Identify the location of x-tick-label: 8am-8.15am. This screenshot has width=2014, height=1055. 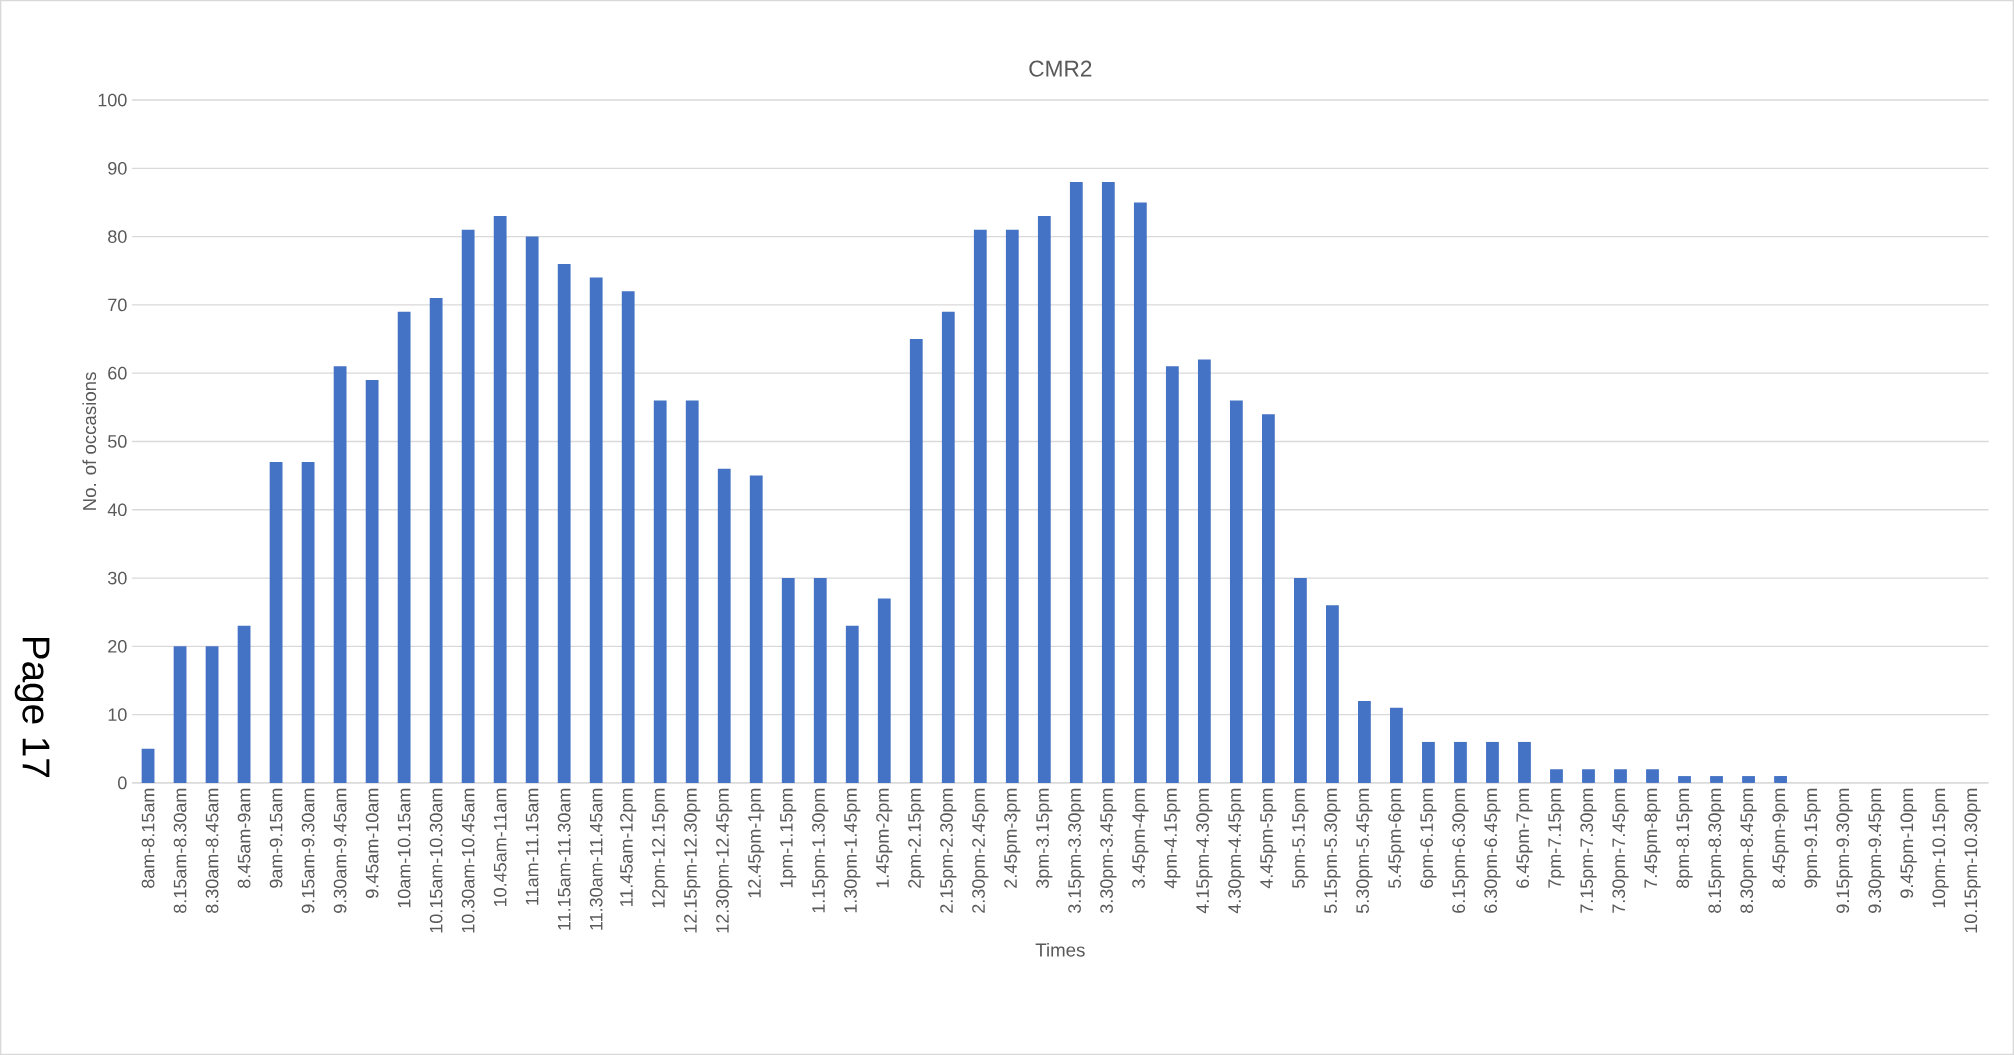
(148, 838).